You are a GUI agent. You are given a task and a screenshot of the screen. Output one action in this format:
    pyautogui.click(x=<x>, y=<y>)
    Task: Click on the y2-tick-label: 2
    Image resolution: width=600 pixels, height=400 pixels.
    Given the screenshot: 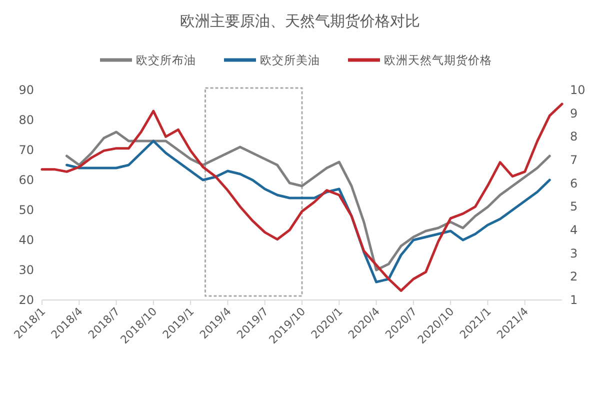 What is the action you would take?
    pyautogui.click(x=574, y=277)
    